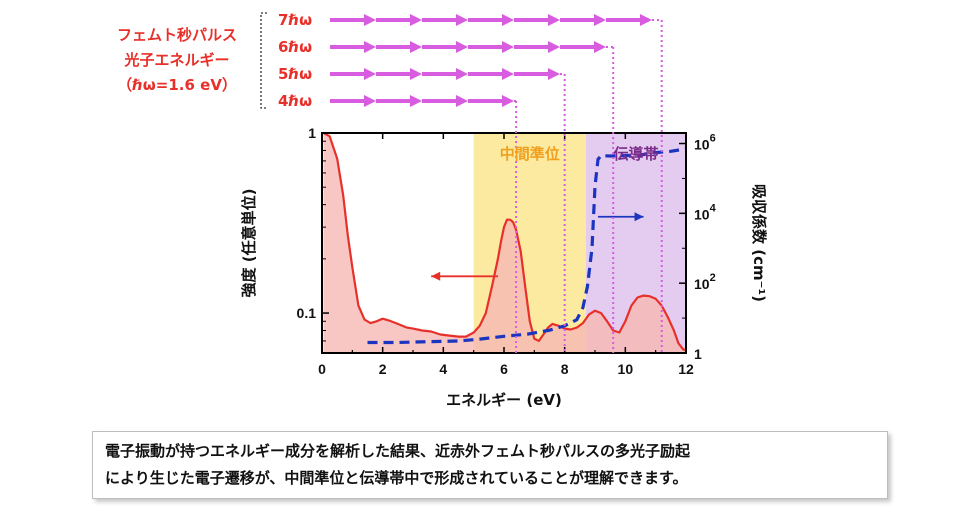 Image resolution: width=980 pixels, height=509 pixels. Describe the element at coordinates (504, 369) in the screenshot. I see `x-tick-label: 6` at that location.